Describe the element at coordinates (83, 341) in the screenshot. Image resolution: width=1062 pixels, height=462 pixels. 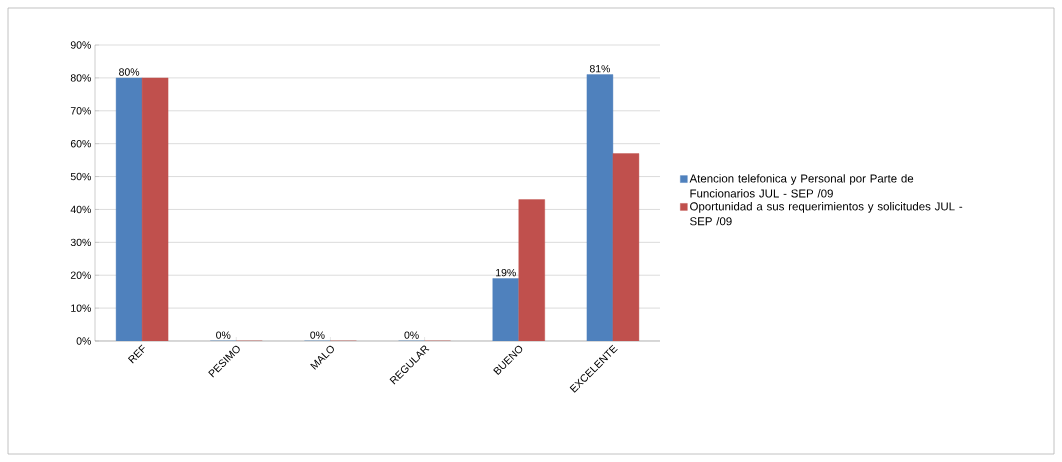
I see `y-tick-label: 0%` at that location.